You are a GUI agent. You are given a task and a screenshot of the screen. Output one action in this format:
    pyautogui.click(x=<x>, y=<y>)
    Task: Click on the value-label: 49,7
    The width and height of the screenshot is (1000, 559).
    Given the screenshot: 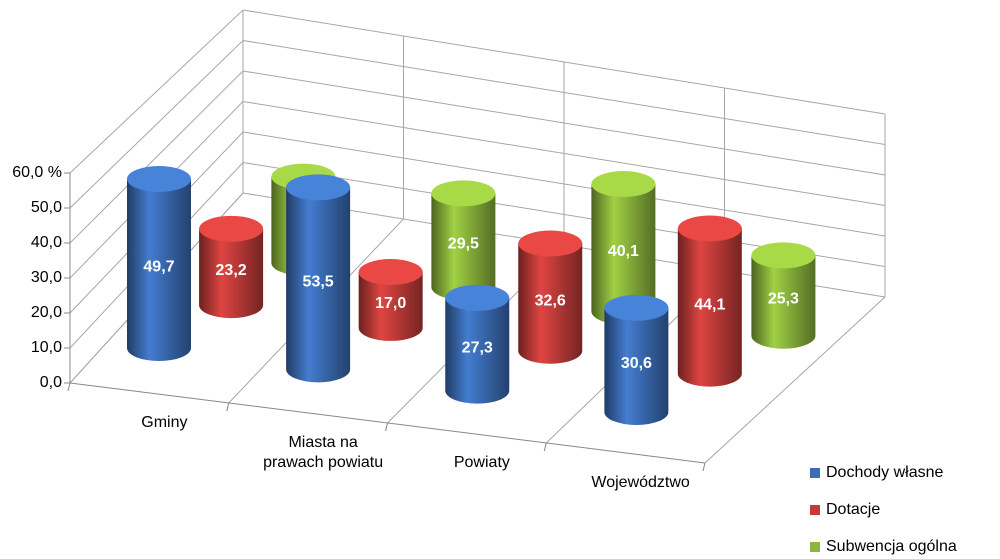 What is the action you would take?
    pyautogui.click(x=158, y=267)
    